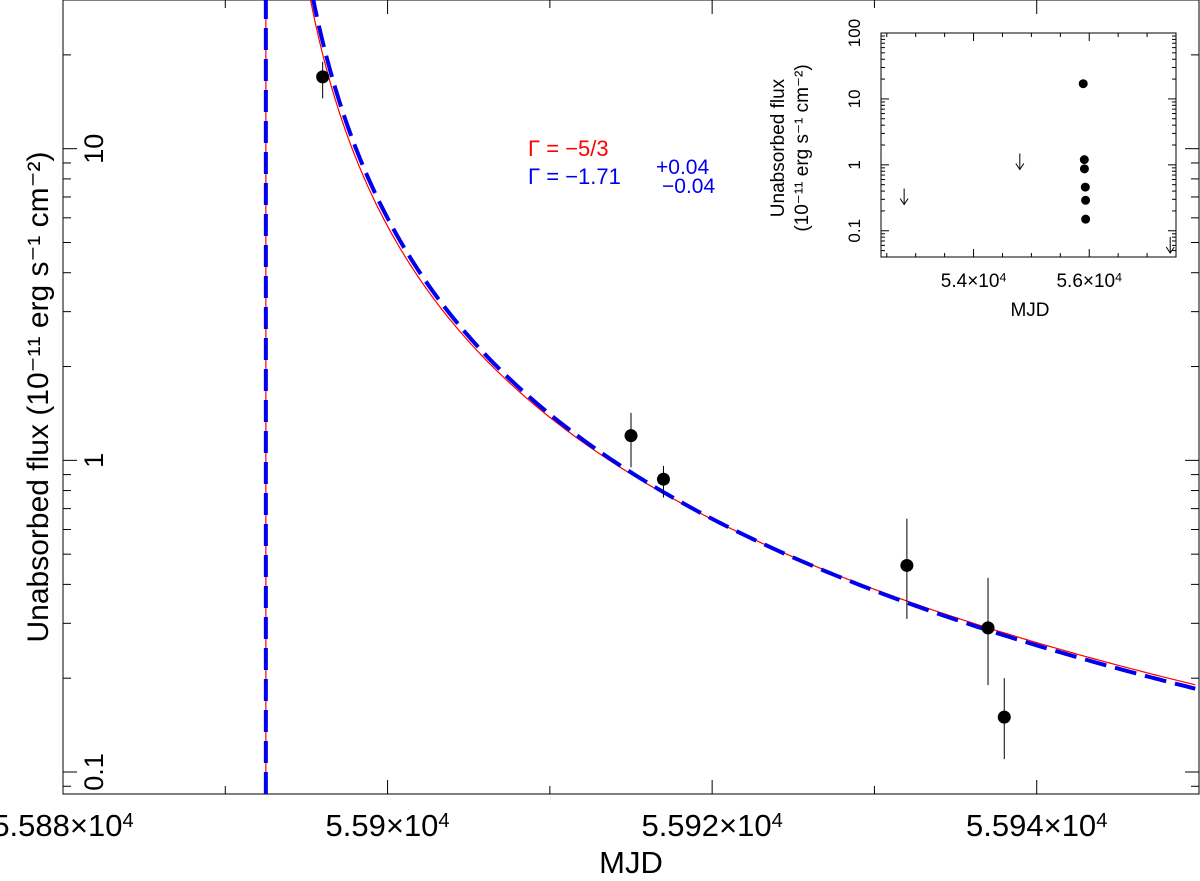  I want to click on inset-x-axis-label: MJD, so click(1029, 310).